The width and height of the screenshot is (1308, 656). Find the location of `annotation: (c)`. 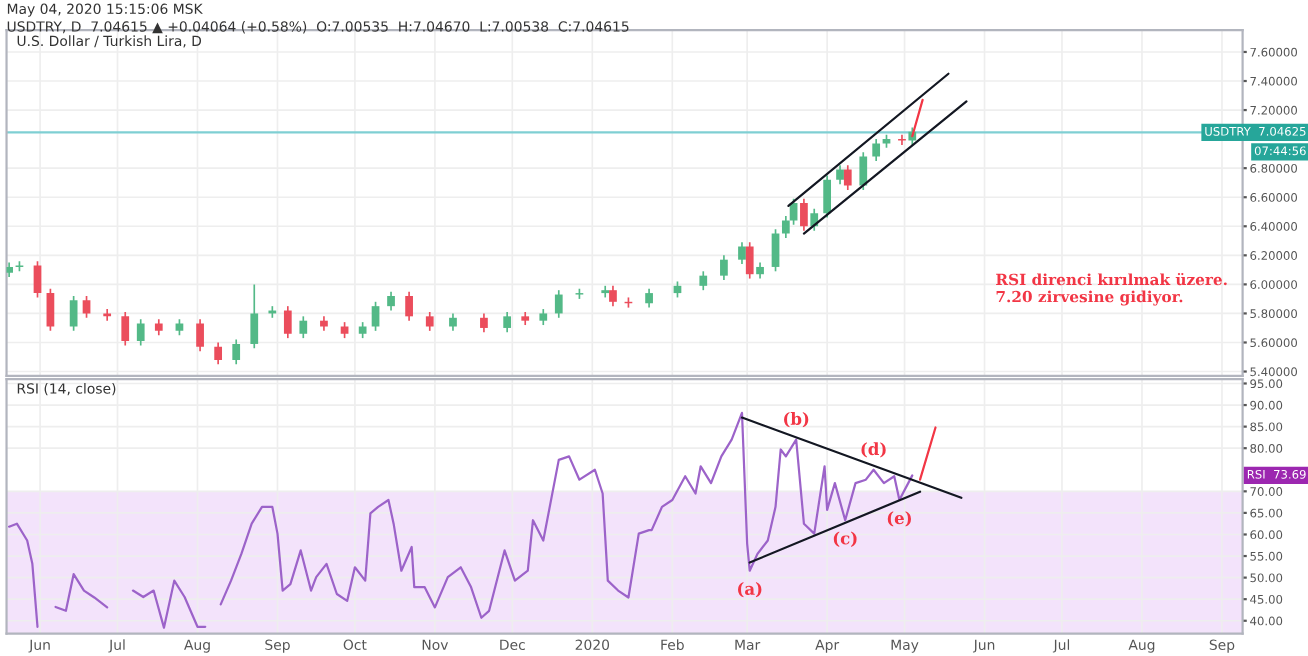

annotation: (c) is located at coordinates (845, 539).